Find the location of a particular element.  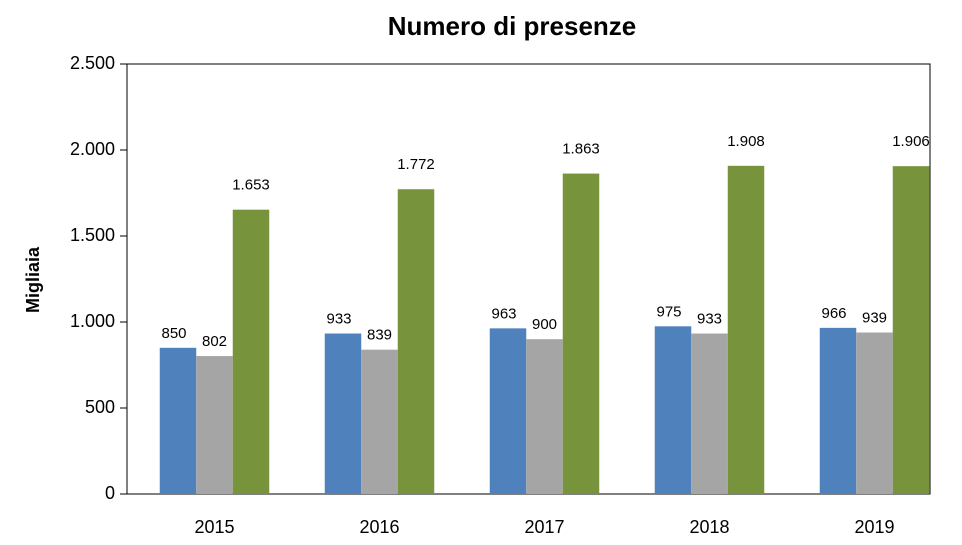

y-tick-label: 500 is located at coordinates (100, 407).